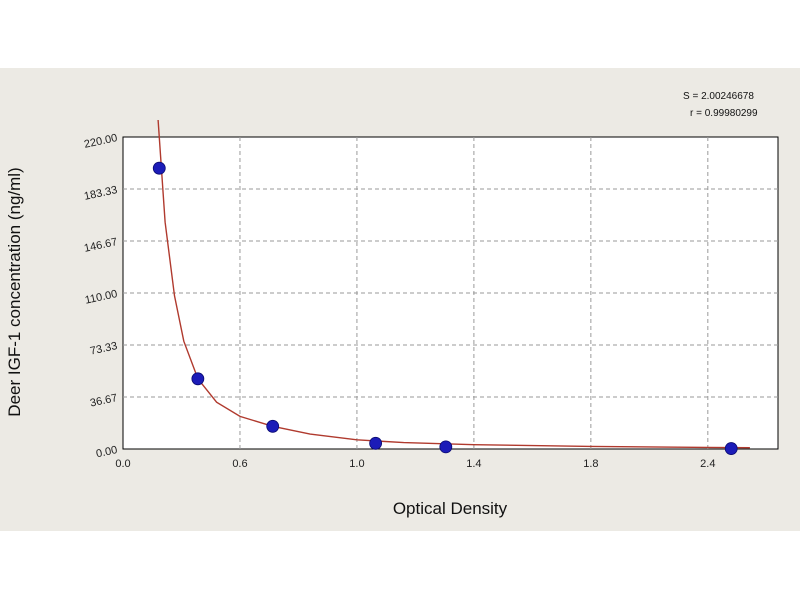 This screenshot has height=600, width=800. Describe the element at coordinates (590, 464) in the screenshot. I see `x-tick-label: 1.8` at that location.